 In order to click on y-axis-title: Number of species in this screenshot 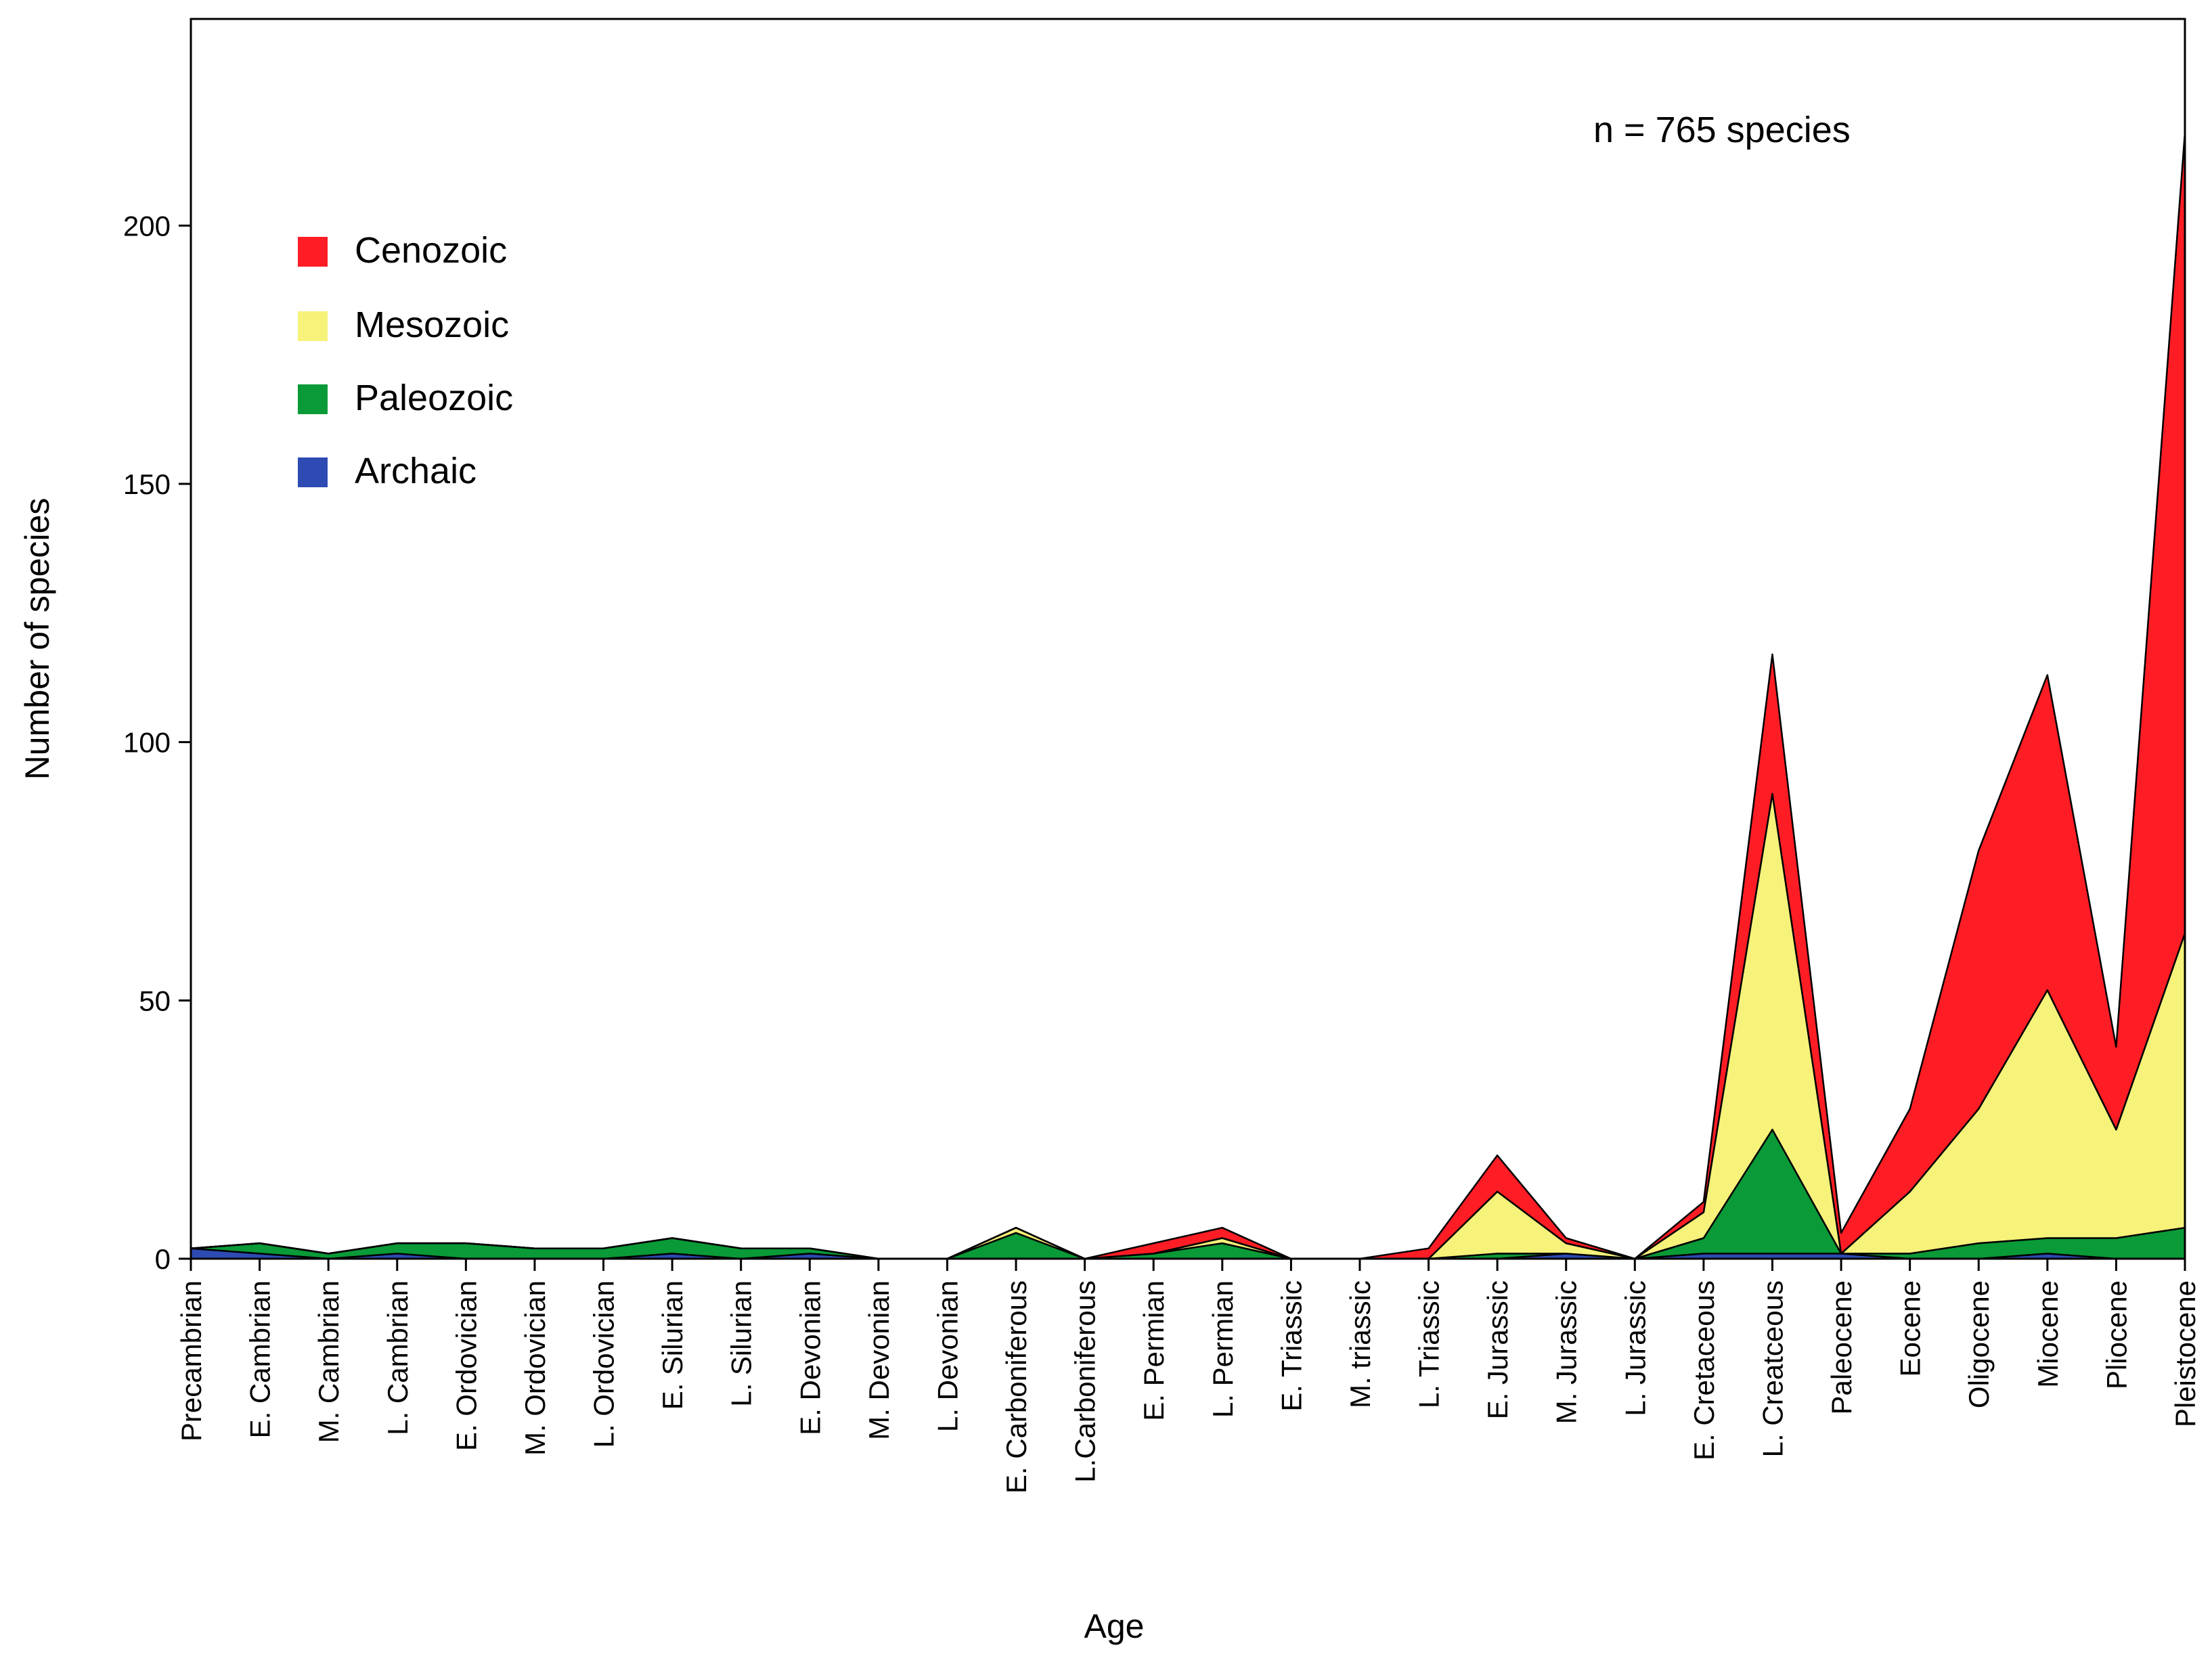, I will do `click(37, 639)`.